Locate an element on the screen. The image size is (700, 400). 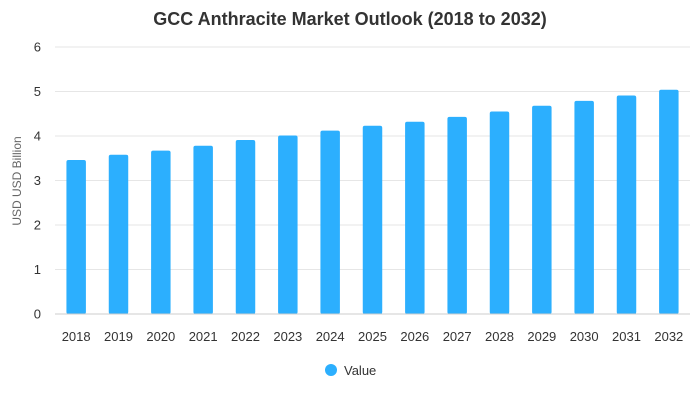
x-tick-label: 2025 is located at coordinates (372, 336).